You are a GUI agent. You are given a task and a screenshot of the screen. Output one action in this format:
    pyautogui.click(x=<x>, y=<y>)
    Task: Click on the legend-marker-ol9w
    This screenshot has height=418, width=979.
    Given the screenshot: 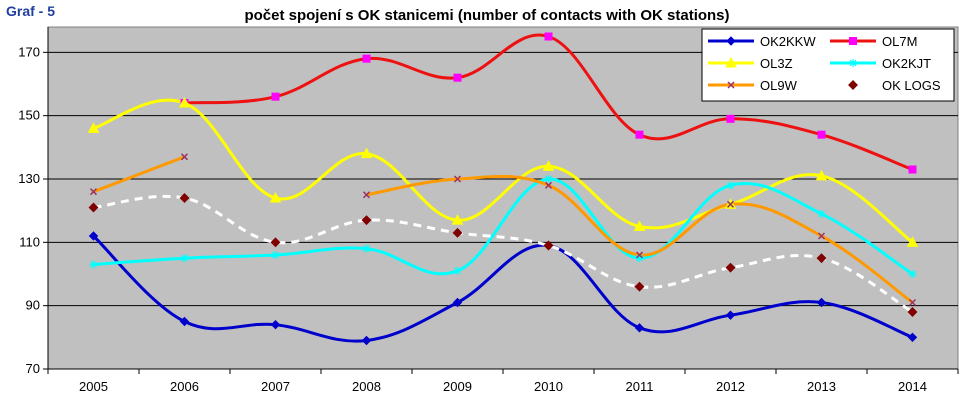 What is the action you would take?
    pyautogui.click(x=731, y=85)
    